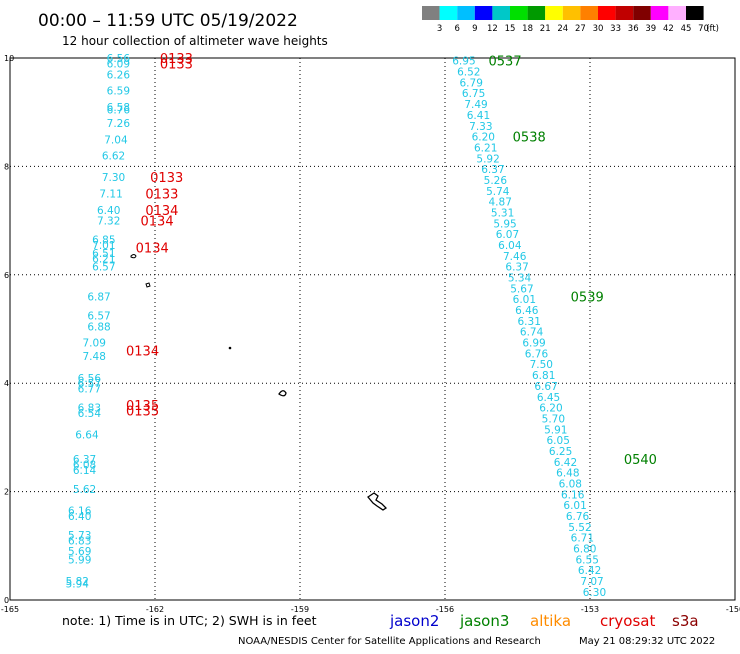 The width and height of the screenshot is (740, 654). I want to click on wave-height-value: 6.99, so click(533, 344).